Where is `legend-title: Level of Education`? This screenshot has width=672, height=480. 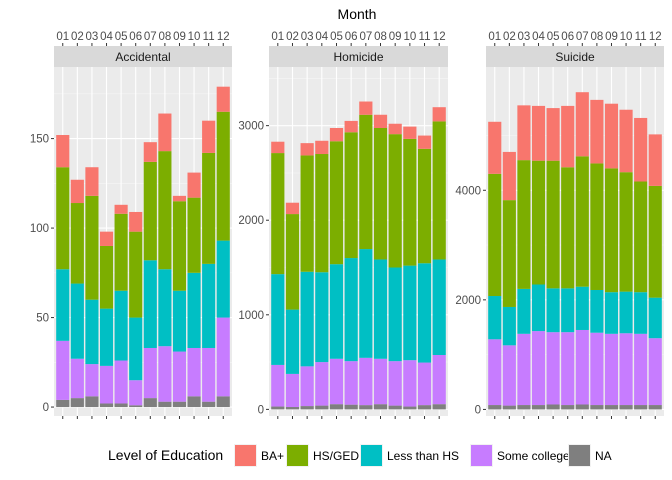
legend-title: Level of Education is located at coordinates (165, 455).